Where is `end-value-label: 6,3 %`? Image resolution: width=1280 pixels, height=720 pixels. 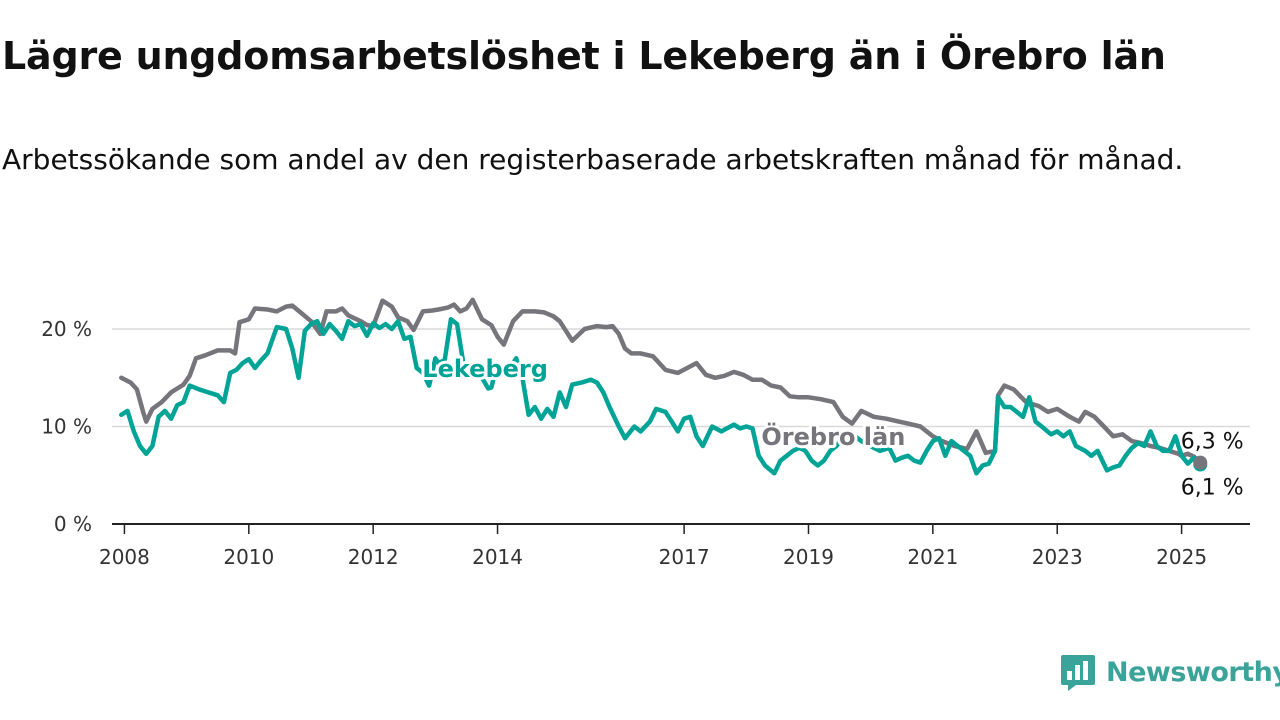
end-value-label: 6,3 % is located at coordinates (1212, 442).